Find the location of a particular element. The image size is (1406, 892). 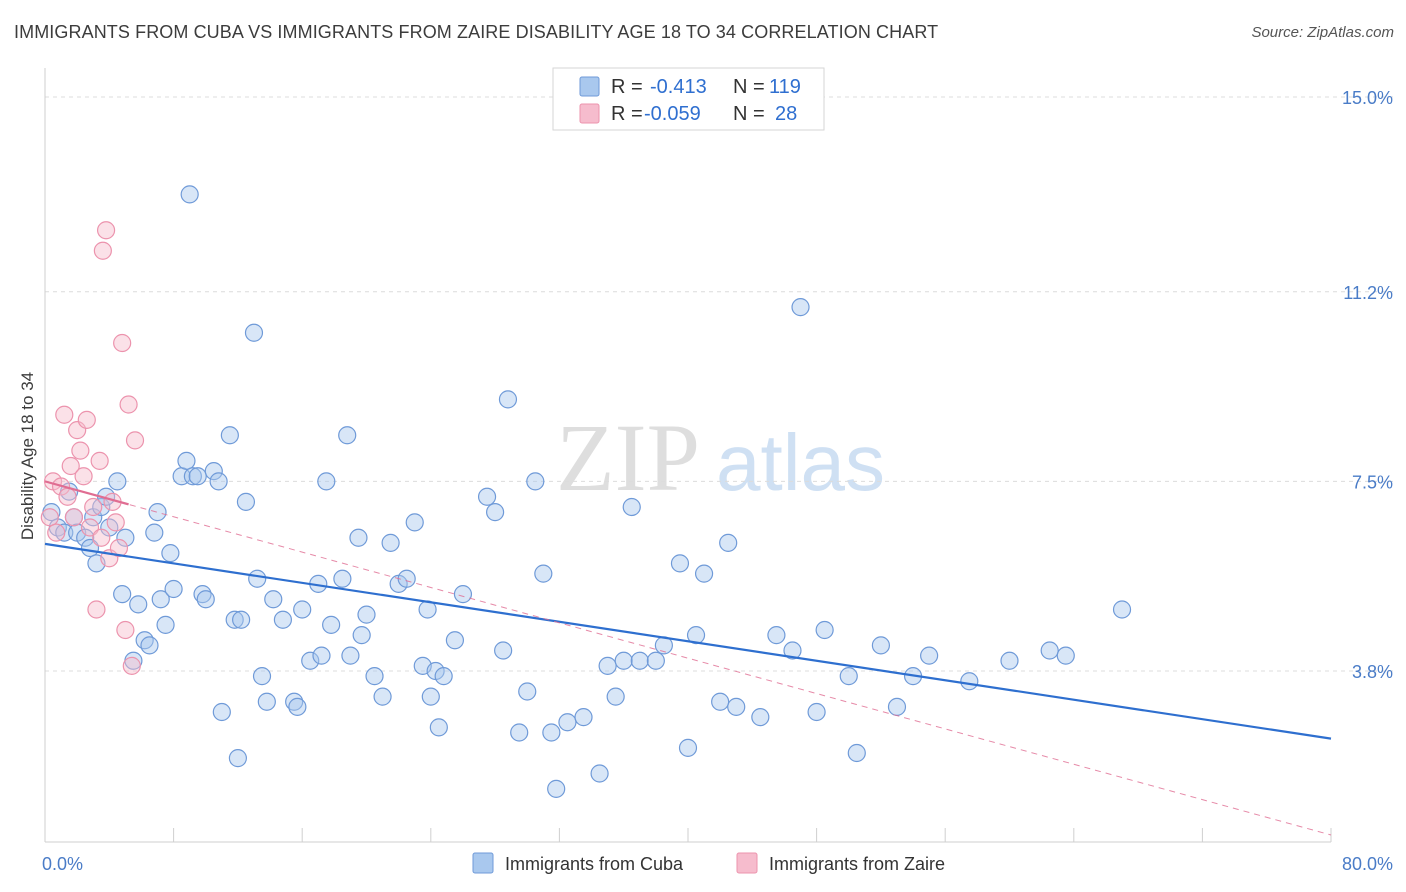

legend-label-zaire: Immigrants from Zaire is located at coordinates (857, 864).